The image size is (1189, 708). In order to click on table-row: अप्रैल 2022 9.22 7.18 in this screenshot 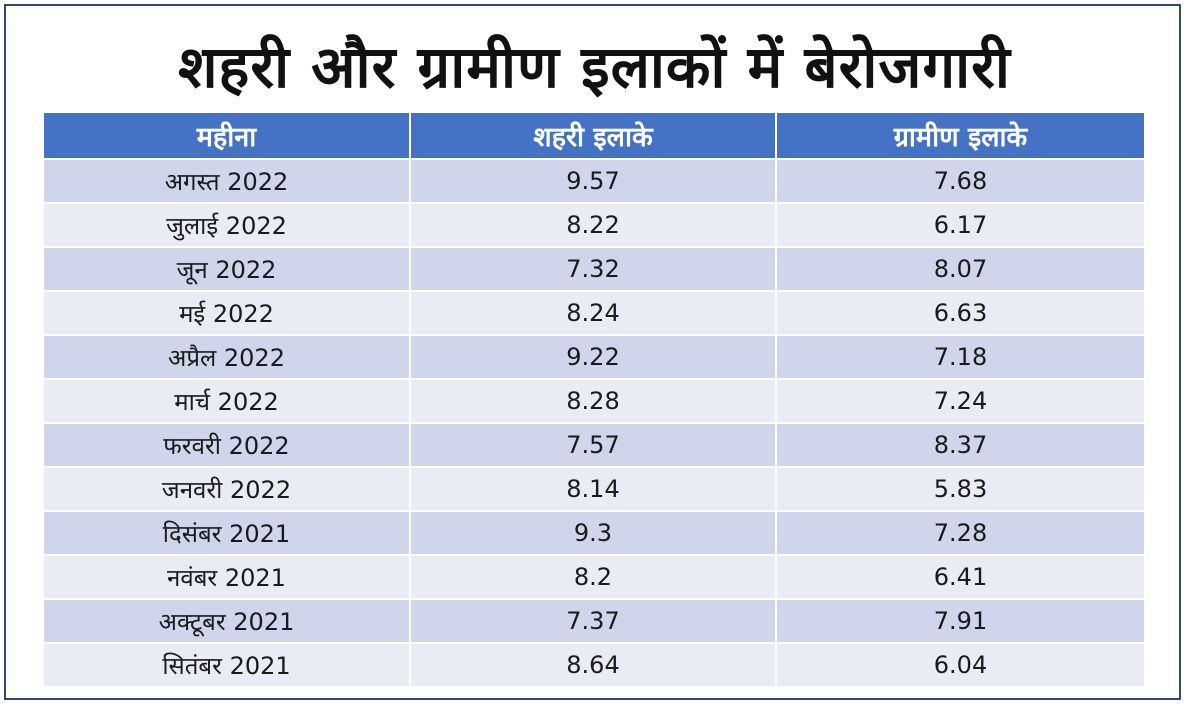, I will do `click(594, 357)`.